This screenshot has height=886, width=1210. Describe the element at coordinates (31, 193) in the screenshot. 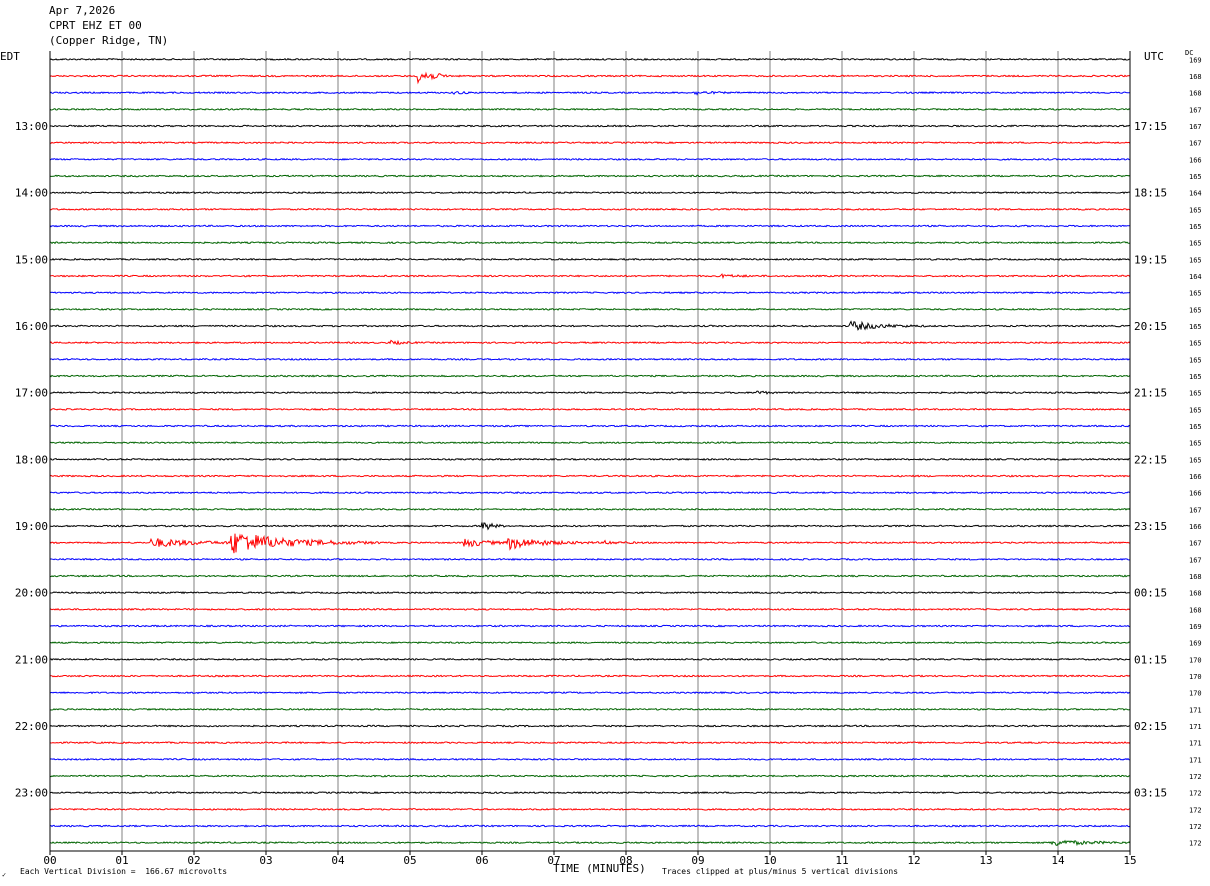

I see `left-time-label: 14:00` at that location.